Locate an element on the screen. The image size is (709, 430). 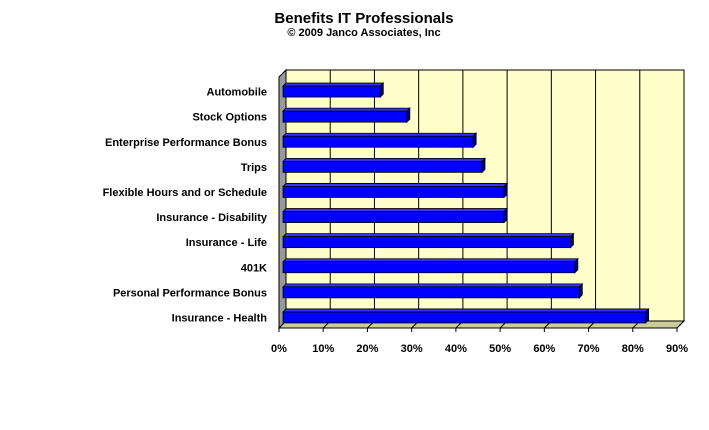
chart-subtitle: © 2009 Janco Associates, Inc is located at coordinates (364, 33).